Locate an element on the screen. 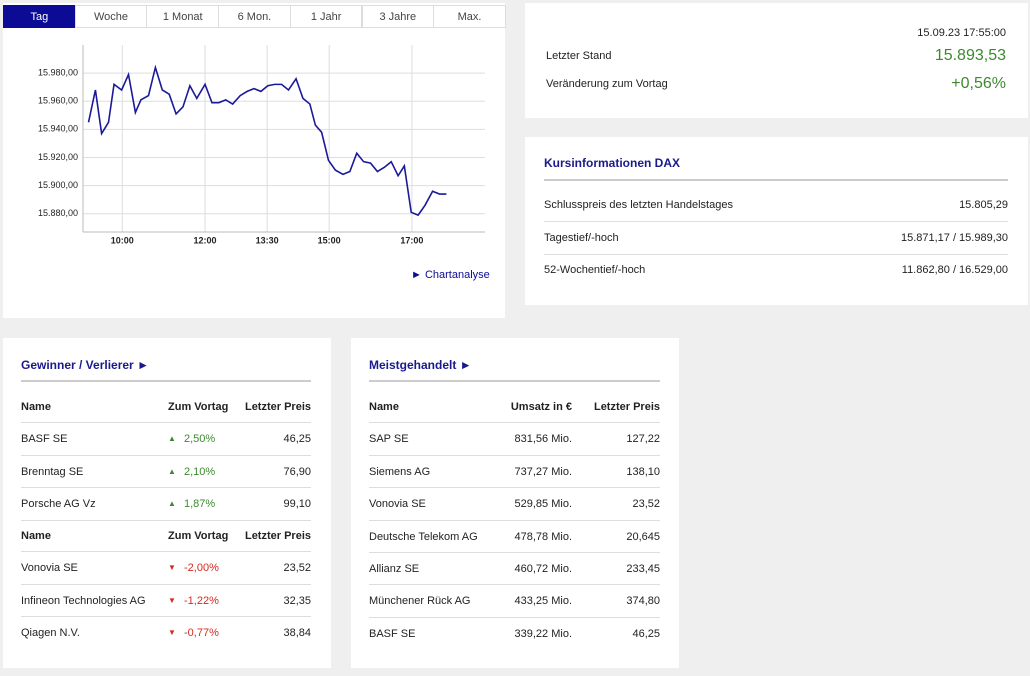 This screenshot has height=676, width=1030. chart-link-text: Chartanalyse is located at coordinates (457, 275).